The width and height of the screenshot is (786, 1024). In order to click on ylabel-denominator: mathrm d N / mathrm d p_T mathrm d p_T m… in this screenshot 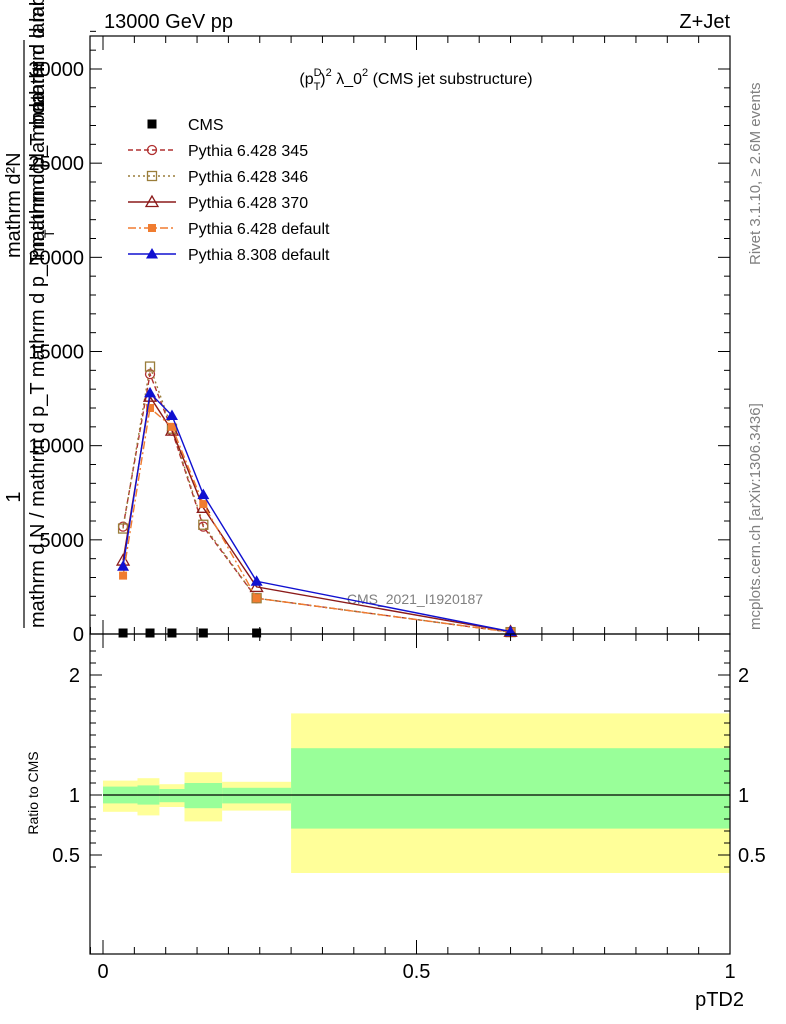, I will do `click(38, 359)`.